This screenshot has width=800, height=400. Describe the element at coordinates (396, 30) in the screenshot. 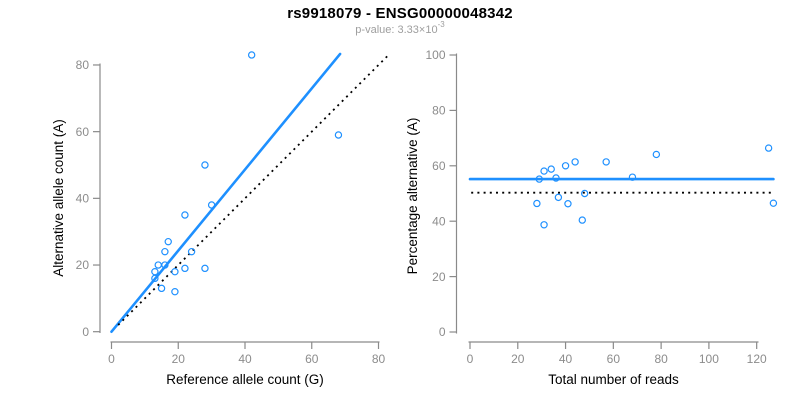

I see `pvalue-text: p-value: 3.33×10` at that location.